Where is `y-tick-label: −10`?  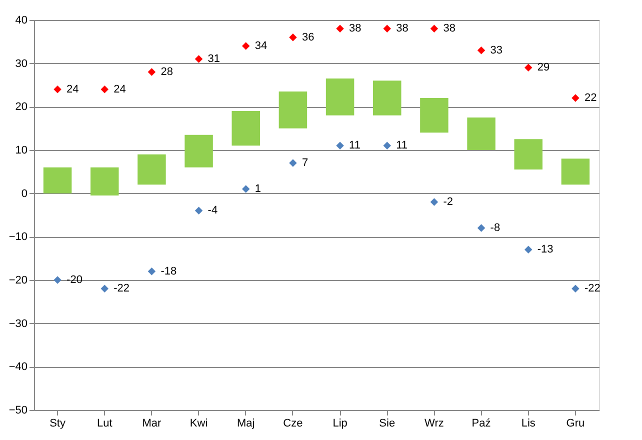 y-tick-label: −10 is located at coordinates (18, 237).